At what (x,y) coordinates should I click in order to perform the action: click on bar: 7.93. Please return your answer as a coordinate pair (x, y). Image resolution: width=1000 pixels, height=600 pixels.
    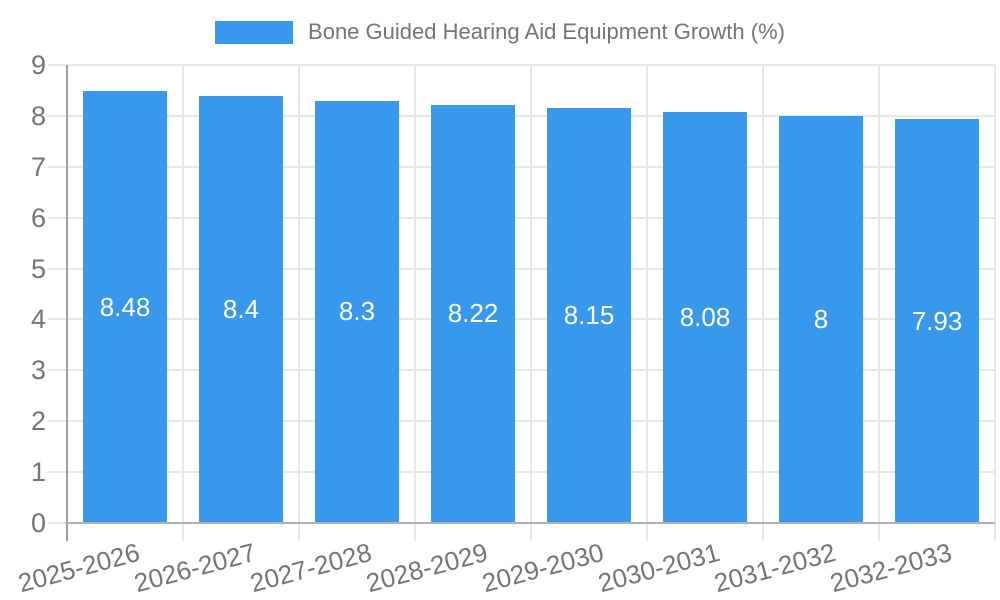
    Looking at the image, I should click on (937, 321).